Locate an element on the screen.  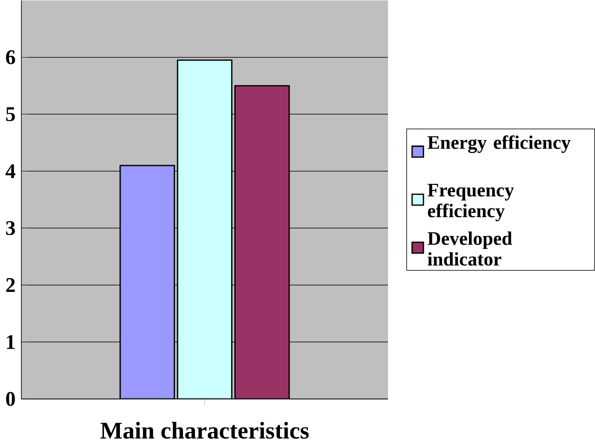
y-tick-label: 1 is located at coordinates (10, 342).